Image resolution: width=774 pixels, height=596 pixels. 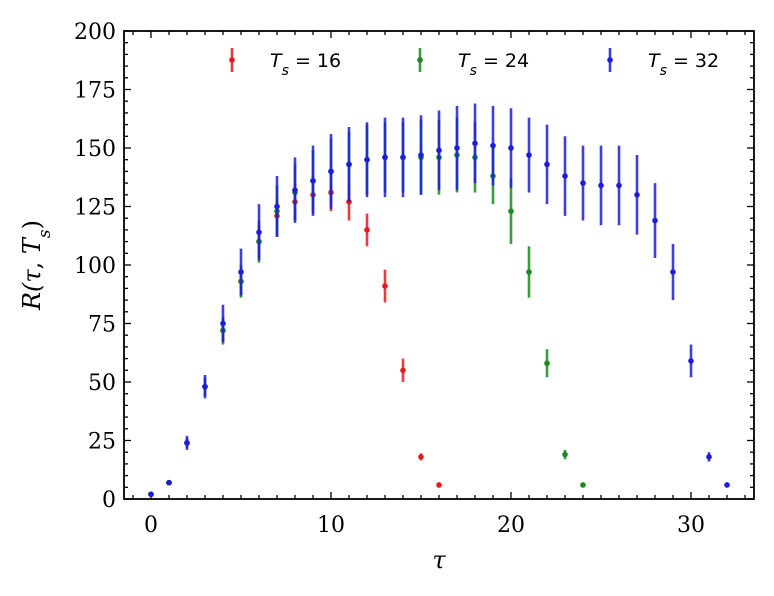 What do you see at coordinates (439, 560) in the screenshot?
I see `x-axis-label: τ` at bounding box center [439, 560].